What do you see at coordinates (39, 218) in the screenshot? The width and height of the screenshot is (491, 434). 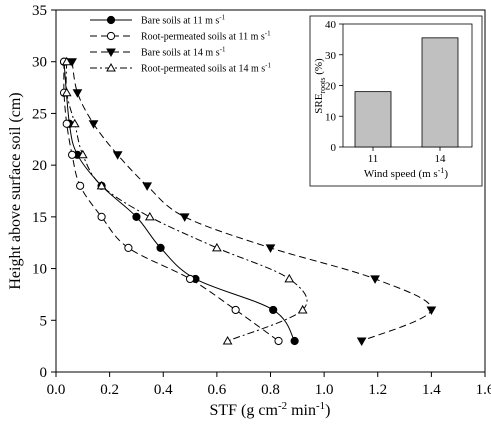 I see `y-tick-label: 15` at bounding box center [39, 218].